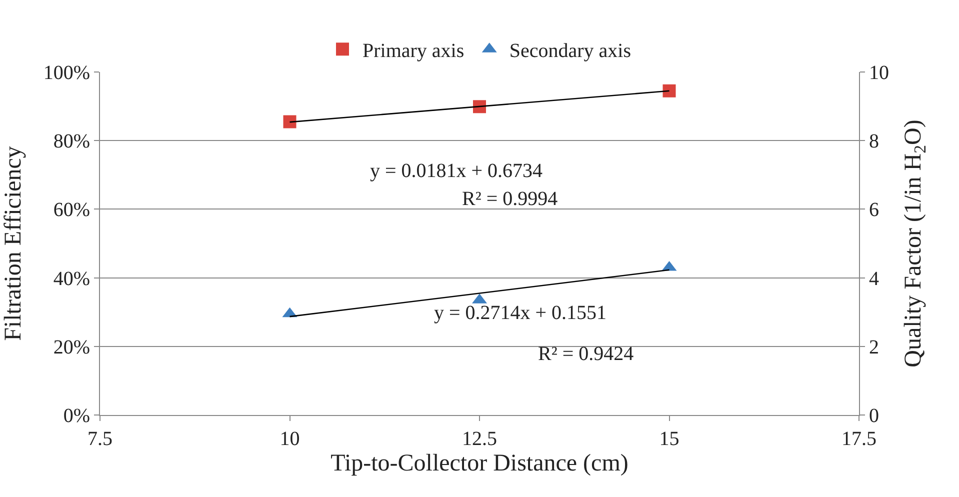 This screenshot has width=959, height=497. Describe the element at coordinates (874, 347) in the screenshot. I see `y2-tick-label: 2` at that location.